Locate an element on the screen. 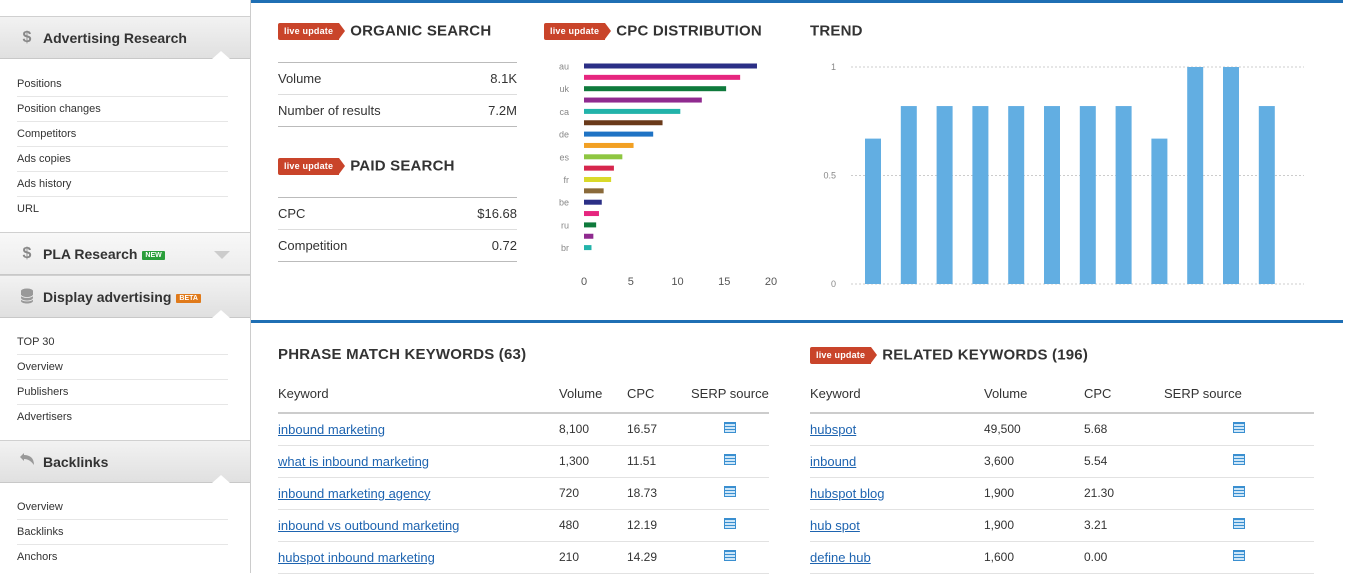 The height and width of the screenshot is (574, 1351). paid-search-heading: live update PAID SEARCH is located at coordinates (366, 166).